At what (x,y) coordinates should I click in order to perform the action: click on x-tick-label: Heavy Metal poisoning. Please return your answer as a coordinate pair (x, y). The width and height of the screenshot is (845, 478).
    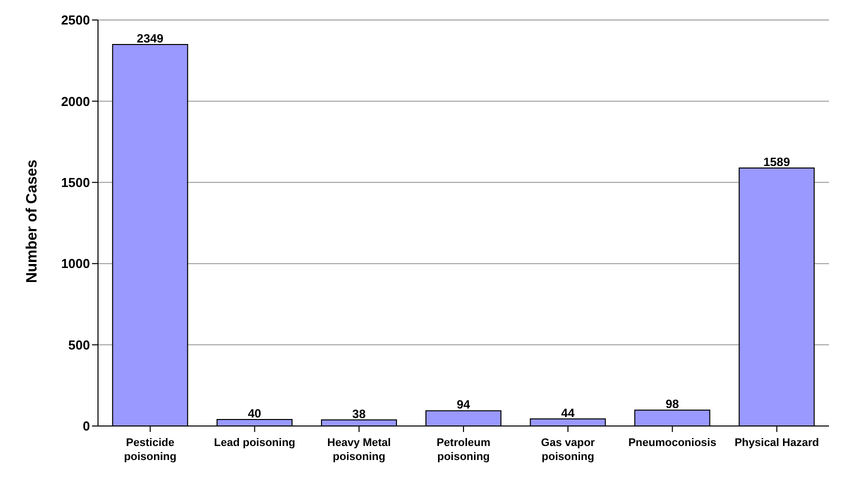
    Looking at the image, I should click on (359, 450).